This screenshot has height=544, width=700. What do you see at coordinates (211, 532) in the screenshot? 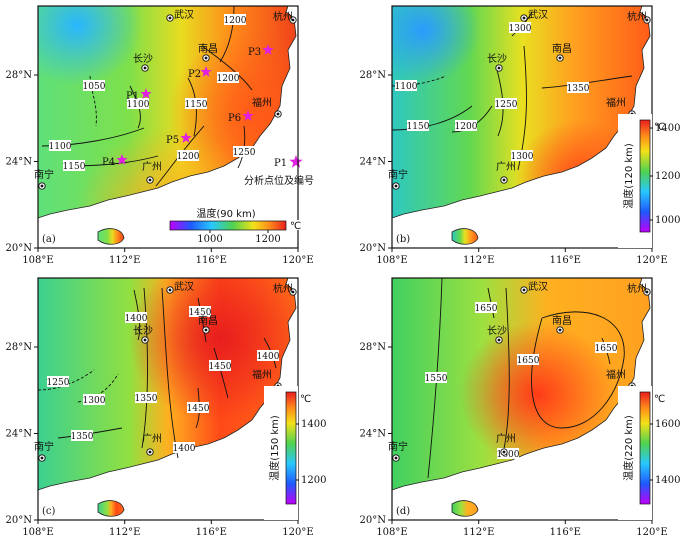
I see `x-tick-label: 116°E` at bounding box center [211, 532].